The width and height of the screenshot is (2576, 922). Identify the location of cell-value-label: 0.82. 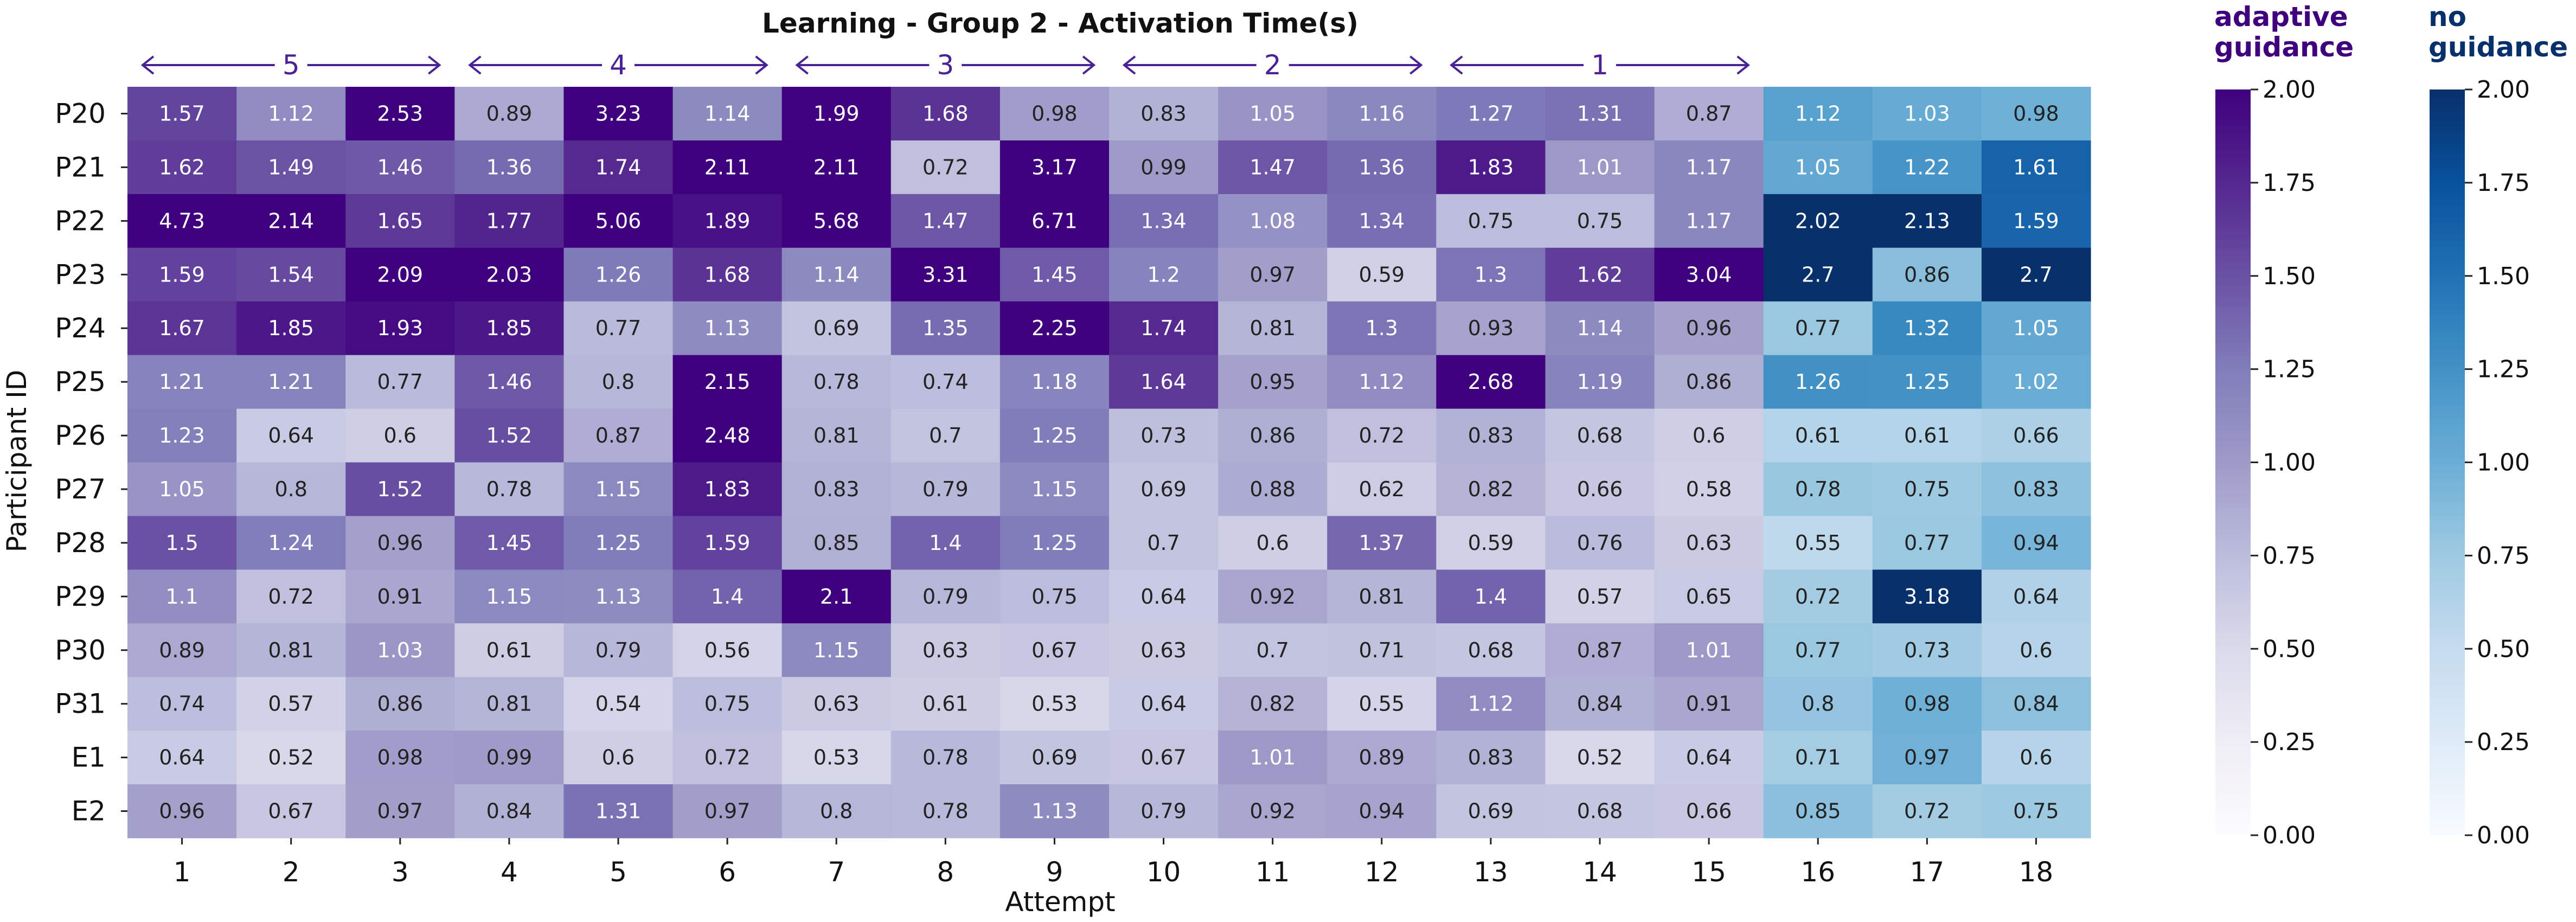
(1272, 704).